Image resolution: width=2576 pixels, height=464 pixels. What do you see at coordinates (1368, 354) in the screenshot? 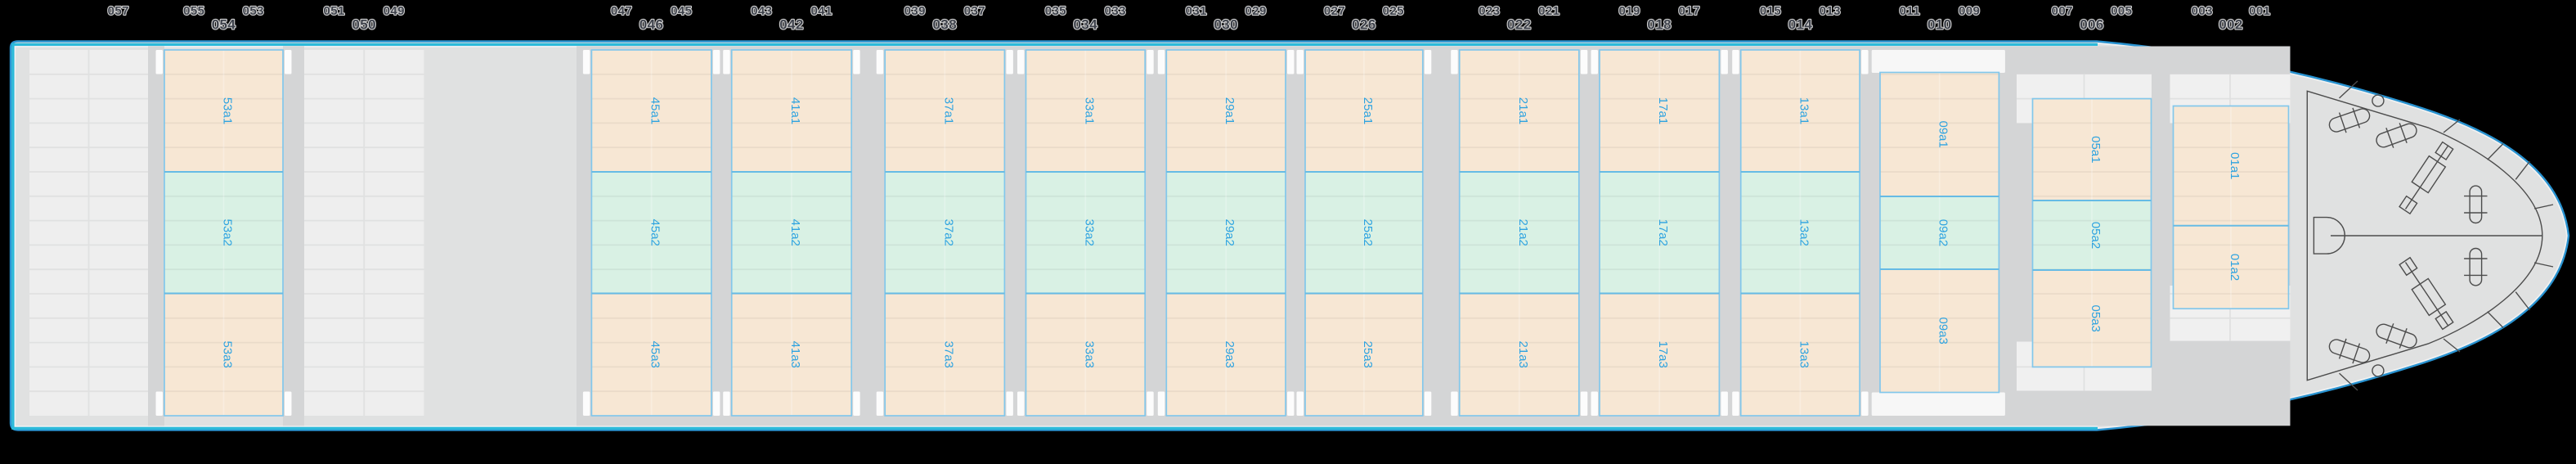
I see `svg-text: 25a3` at bounding box center [1368, 354].